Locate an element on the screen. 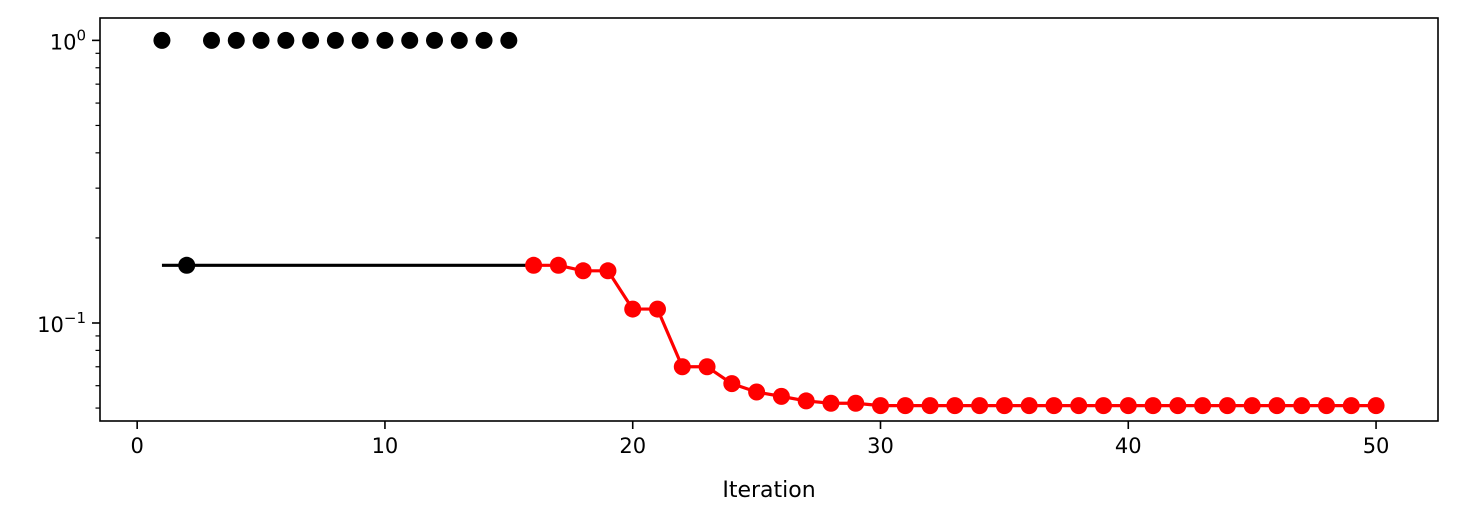 The width and height of the screenshot is (1458, 522). x-axis-label: Iteration is located at coordinates (768, 490).